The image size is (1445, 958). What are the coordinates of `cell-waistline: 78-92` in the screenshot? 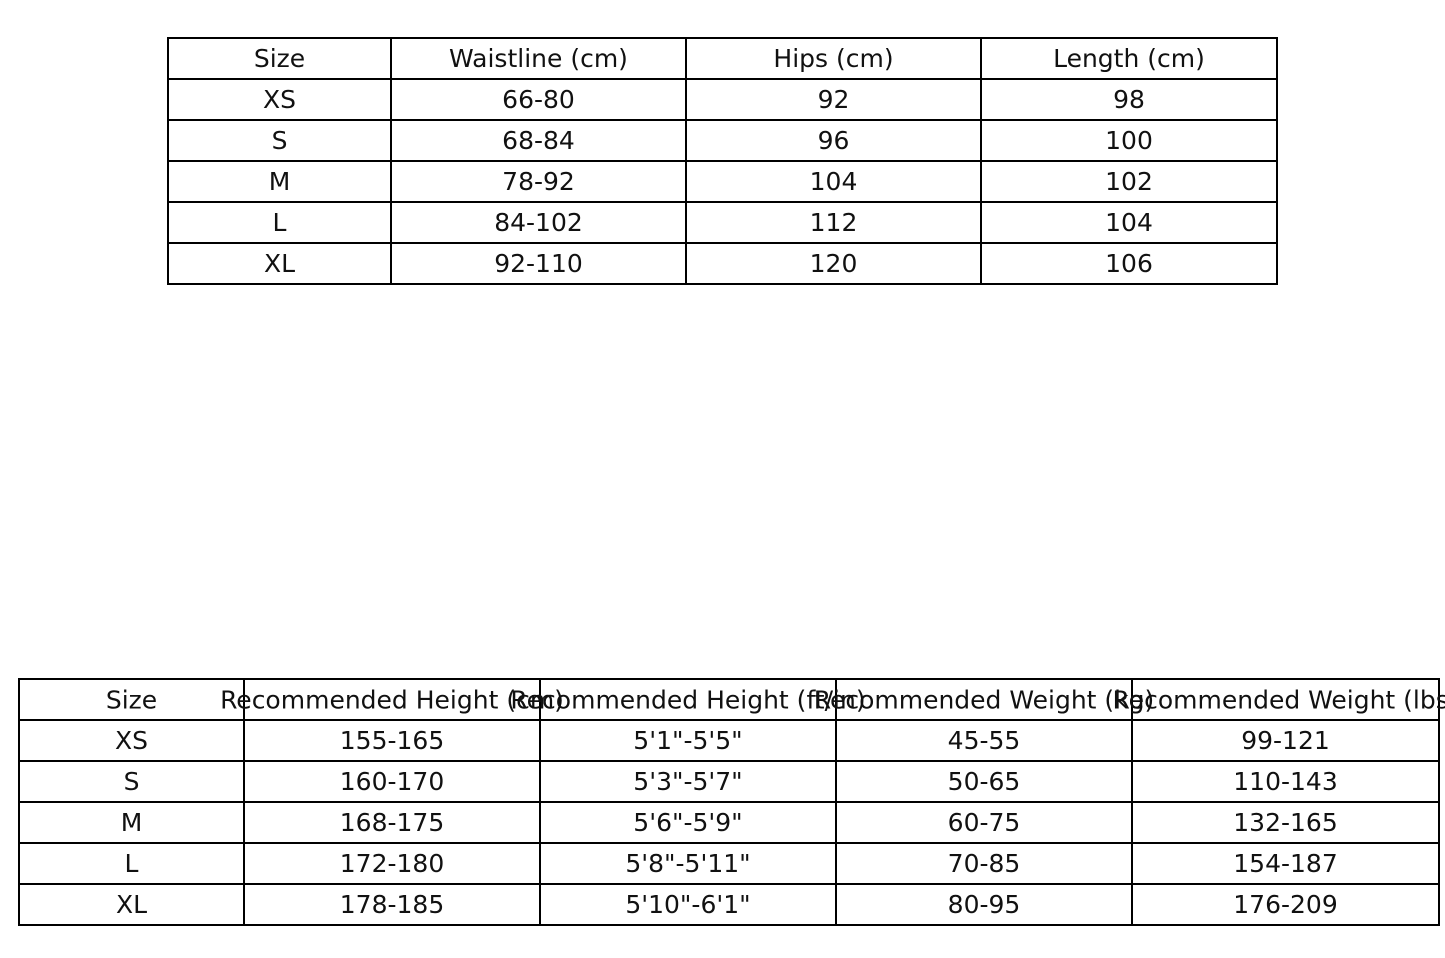 It's located at (538, 181).